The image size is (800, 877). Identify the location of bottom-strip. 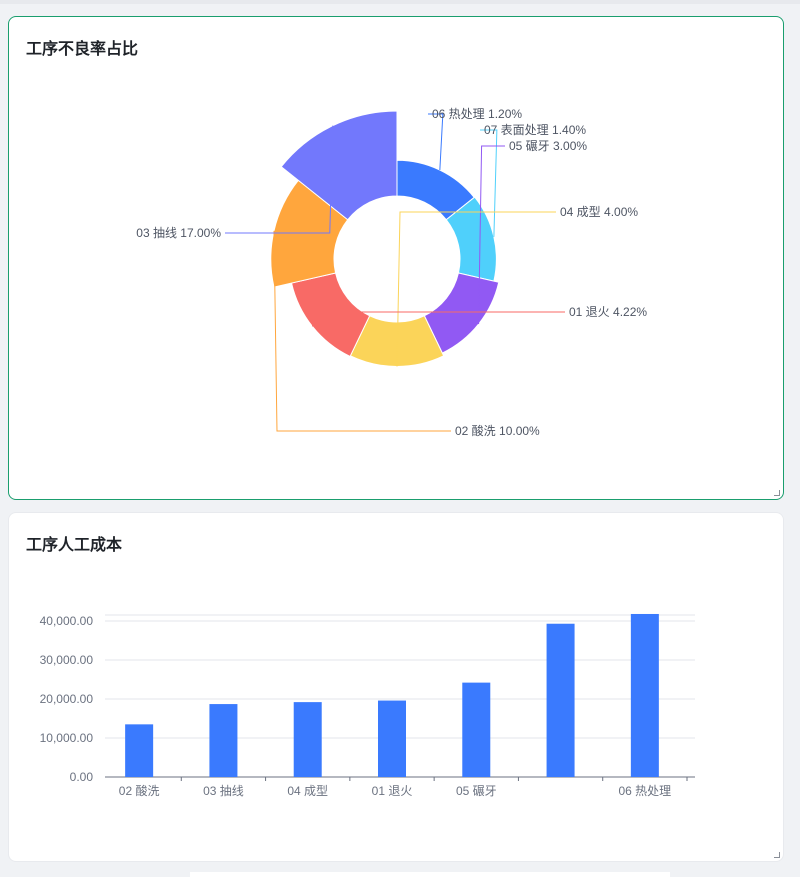
(430, 874).